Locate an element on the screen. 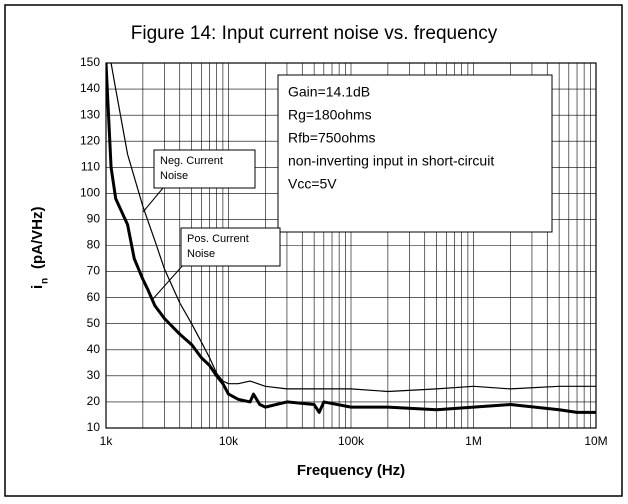  y-tick-label: 140 is located at coordinates (90, 88).